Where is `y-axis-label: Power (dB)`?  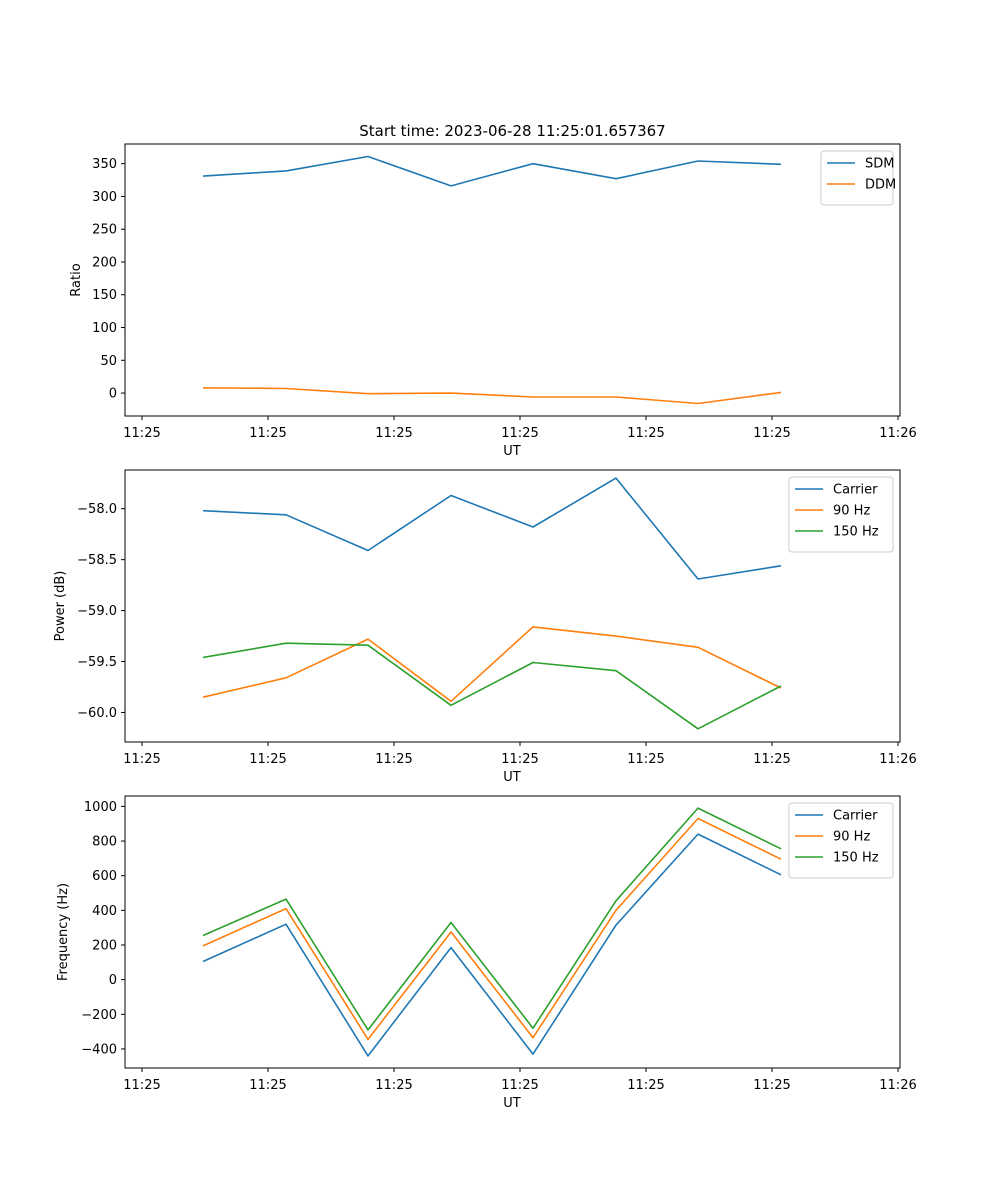
y-axis-label: Power (dB) is located at coordinates (60, 606).